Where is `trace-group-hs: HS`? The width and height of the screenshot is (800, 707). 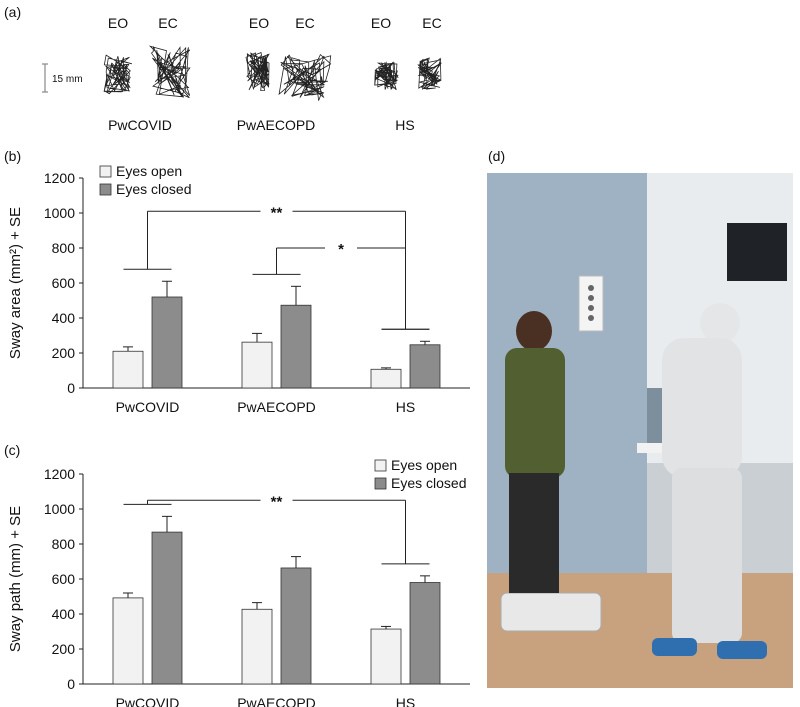
trace-group-hs: HS is located at coordinates (404, 125).